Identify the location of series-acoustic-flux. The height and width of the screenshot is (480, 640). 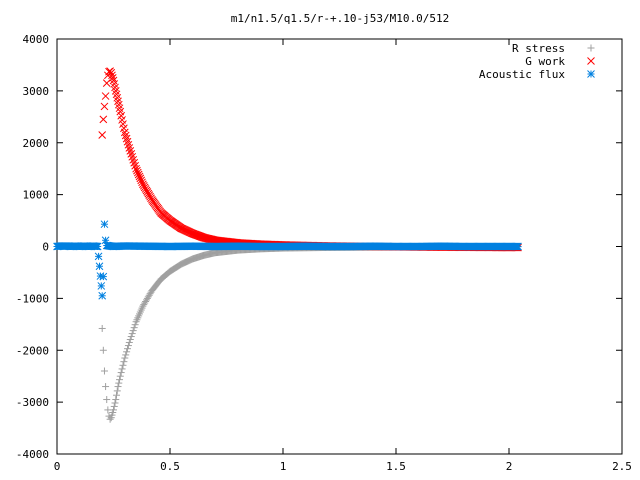
(287, 260).